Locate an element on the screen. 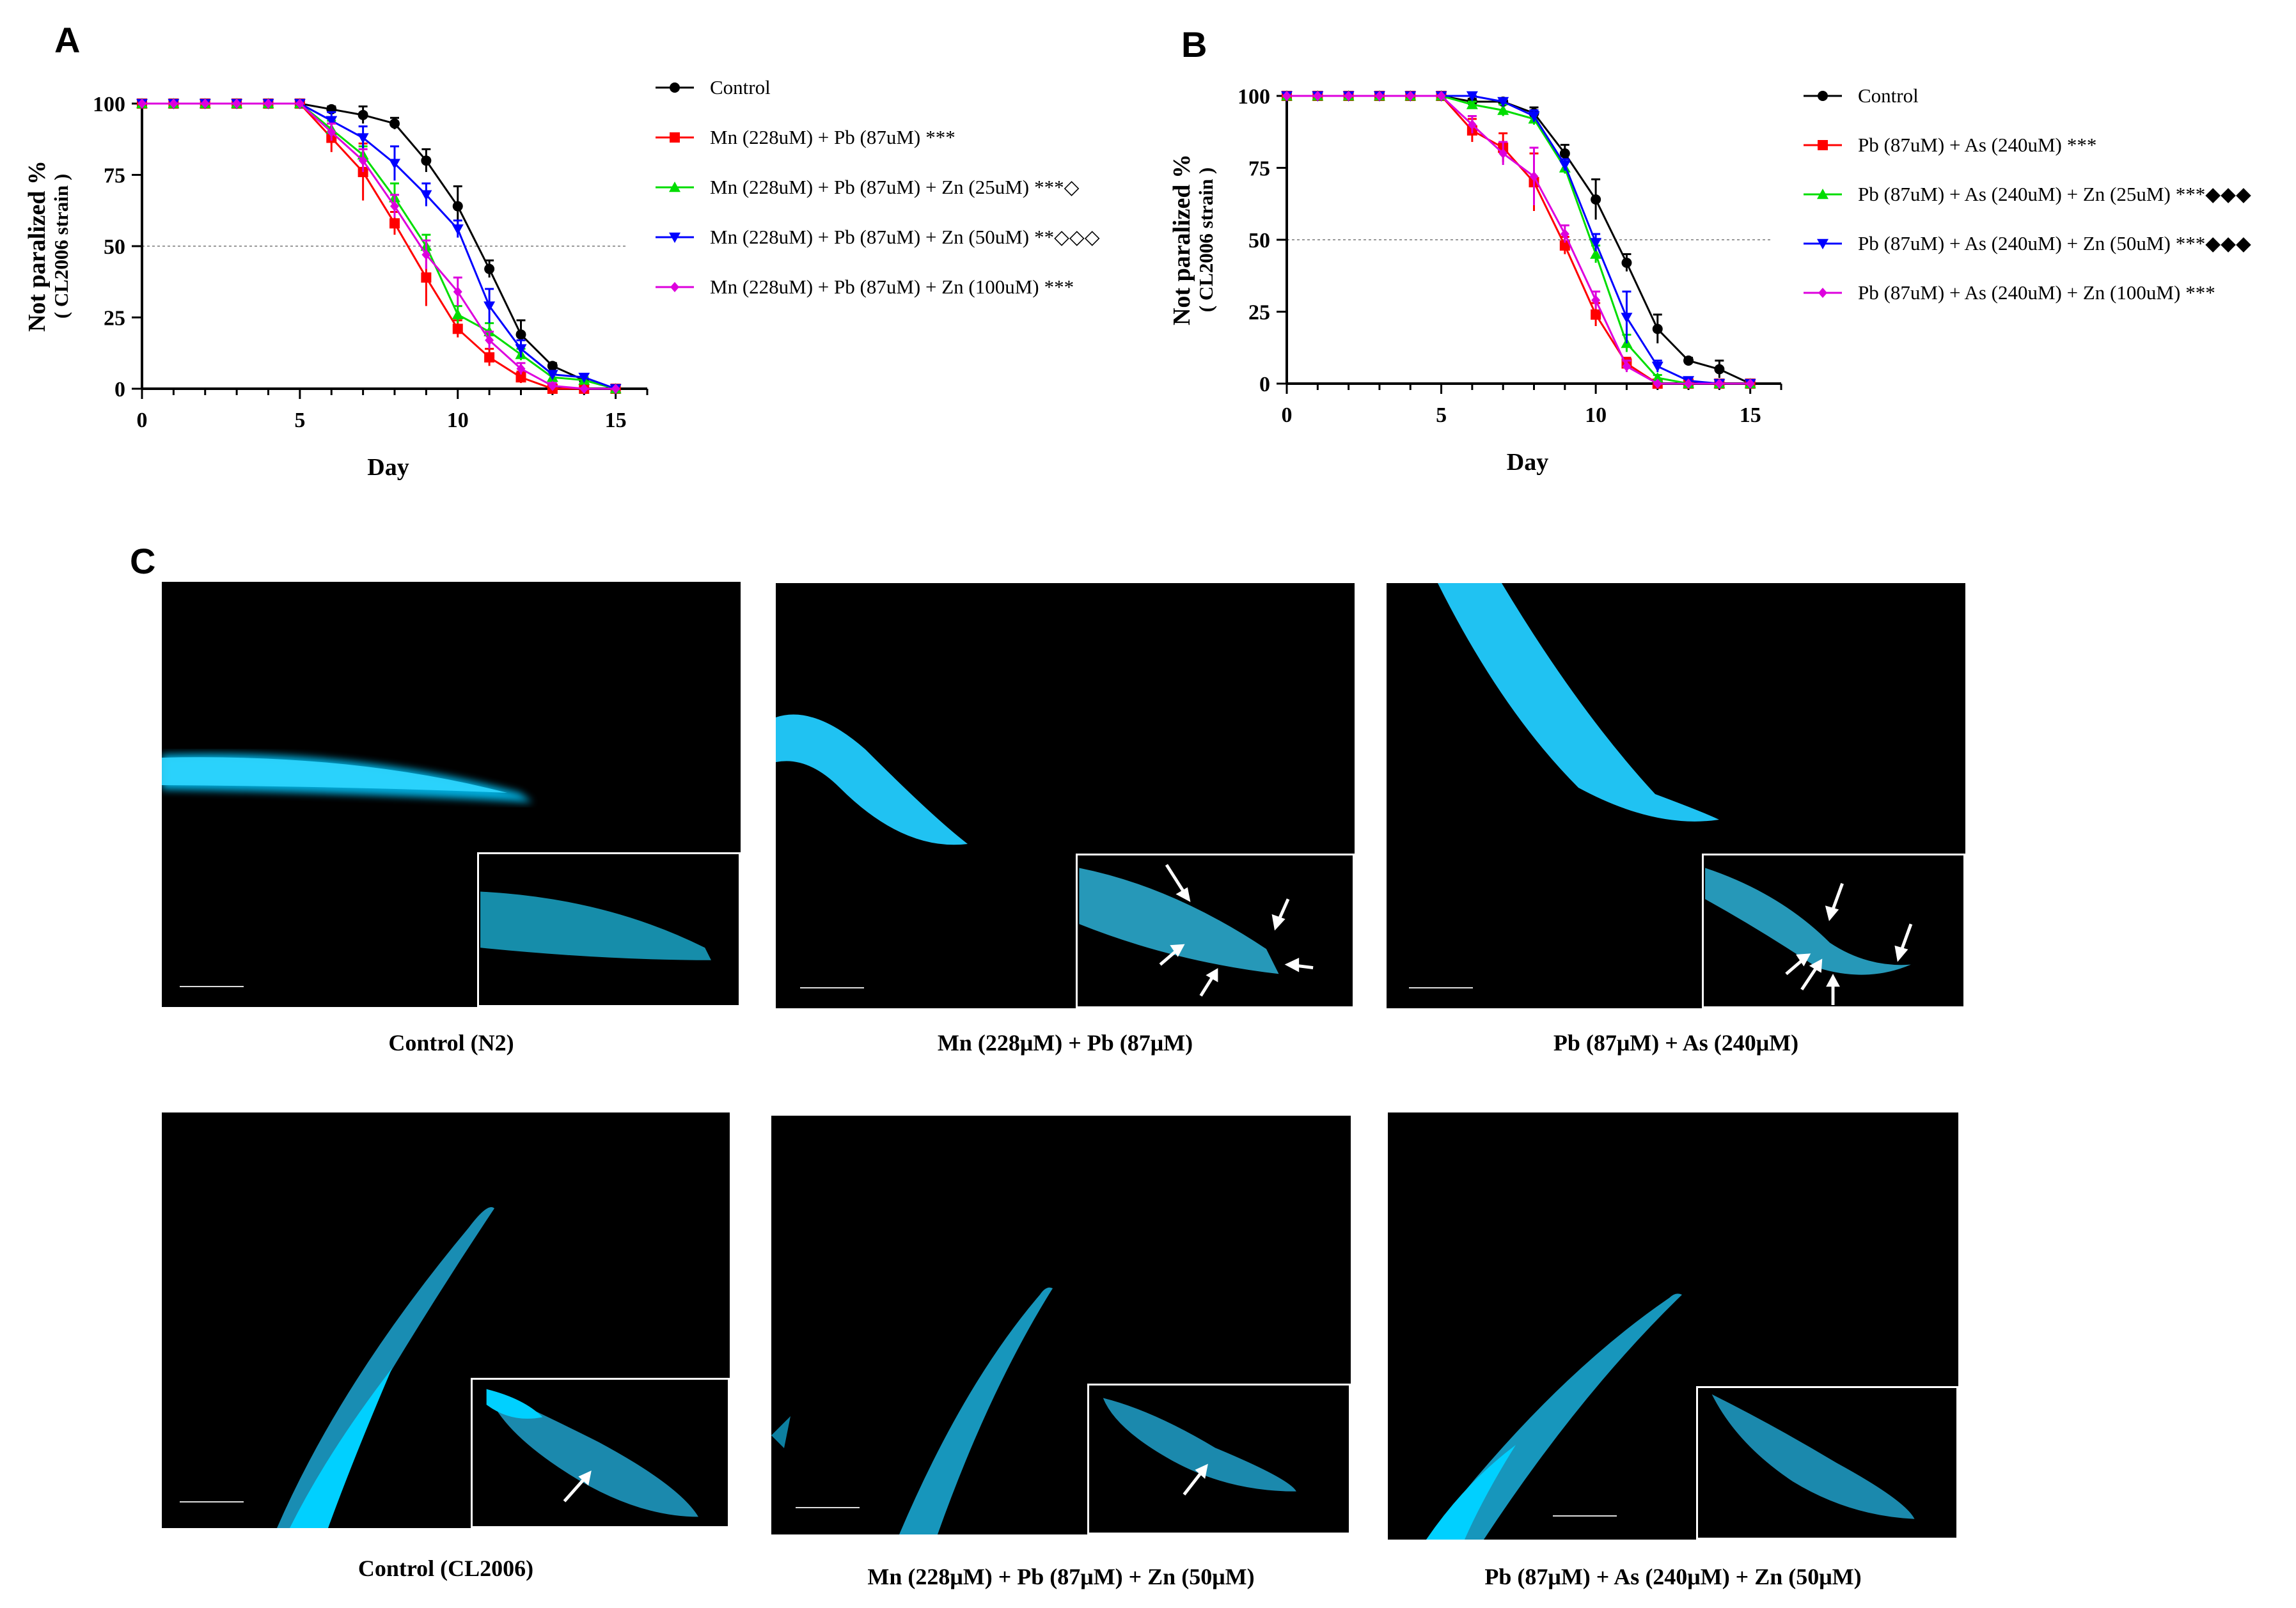 The image size is (2296, 1608). legend-item: Pb (87uM) + As (240uM) + Zn (50uM) ***◆◆◆ is located at coordinates (2027, 243).